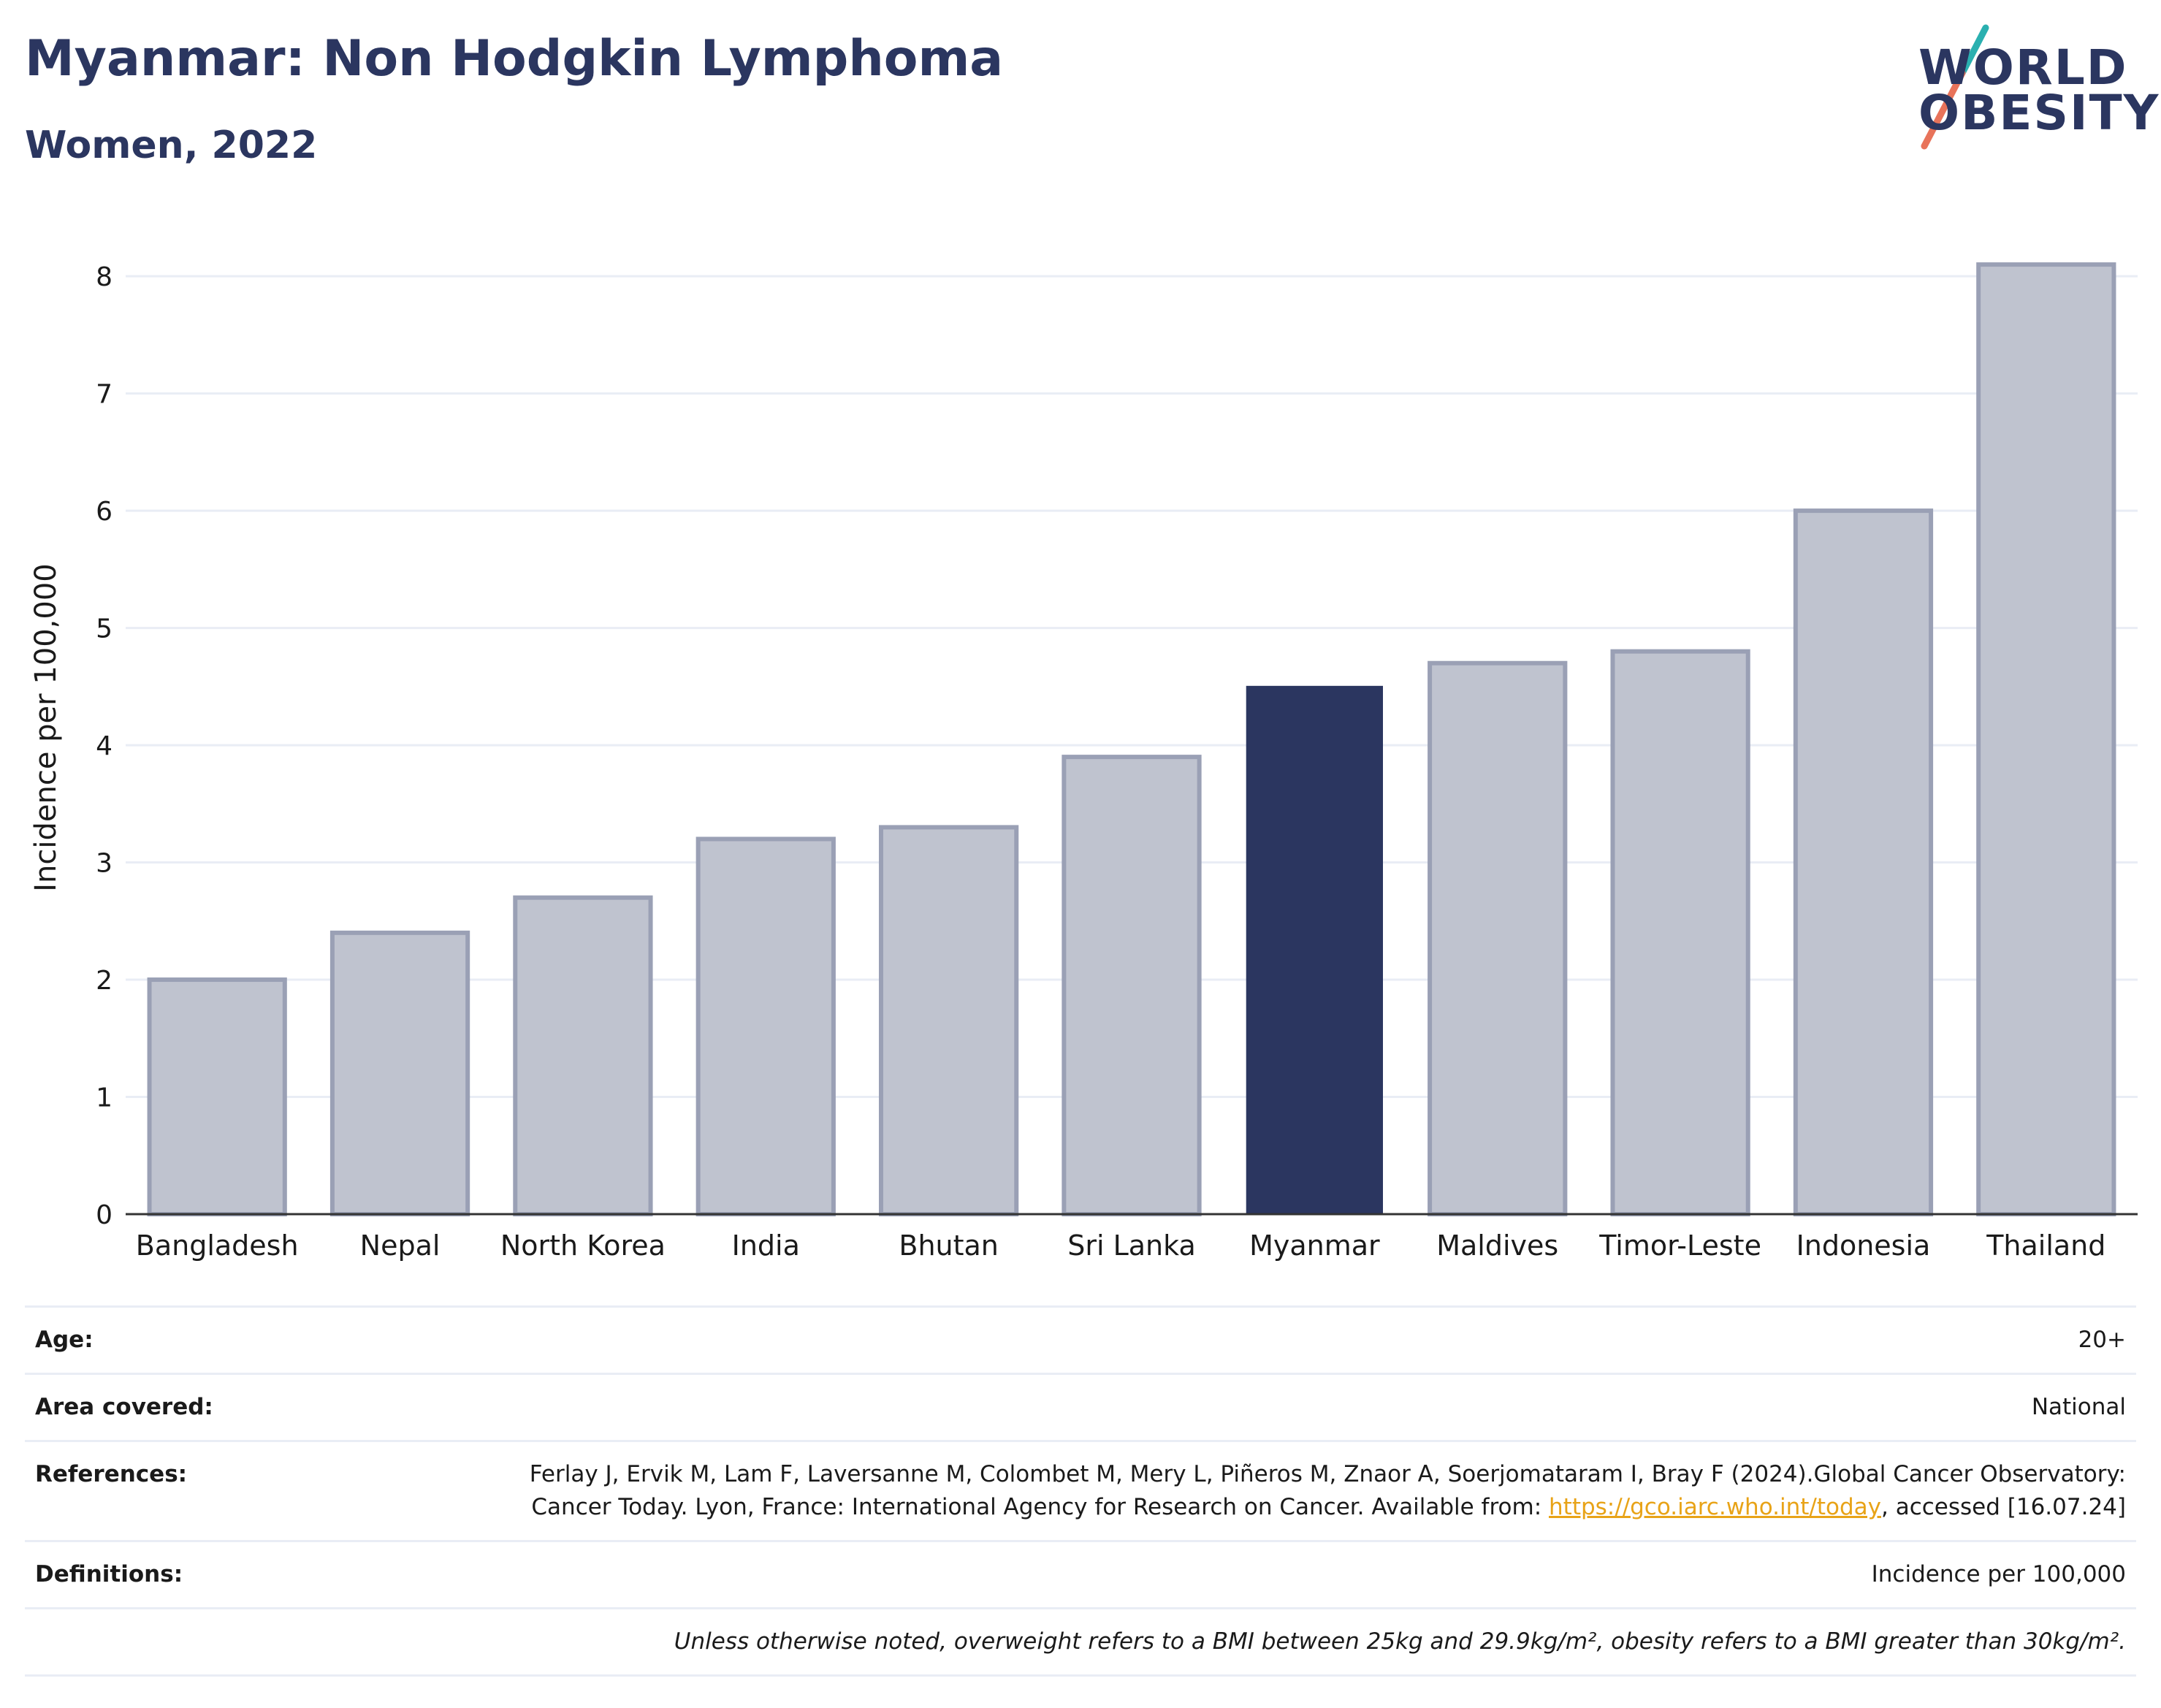  Describe the element at coordinates (1295, 1339) in the screenshot. I see `age-value: 20+` at that location.